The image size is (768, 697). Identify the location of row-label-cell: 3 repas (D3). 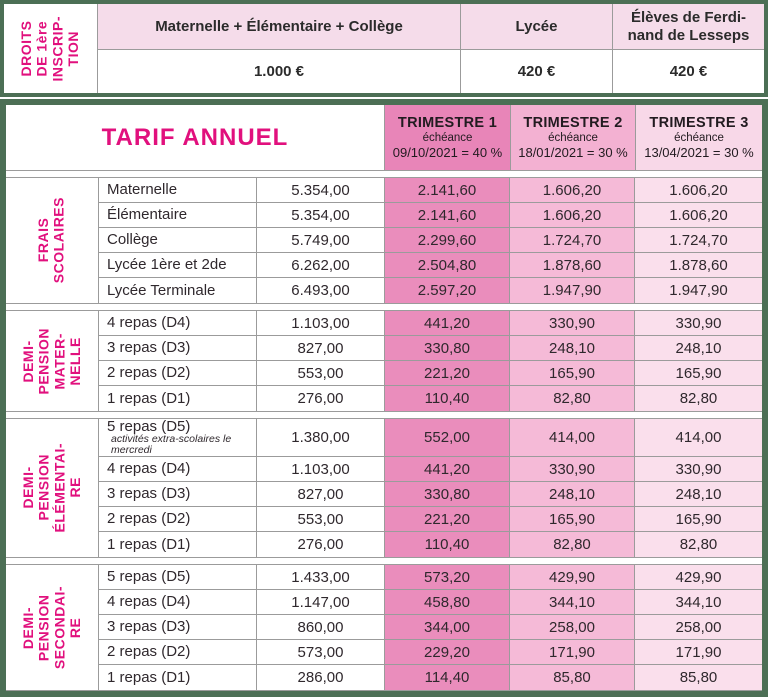
(177, 348).